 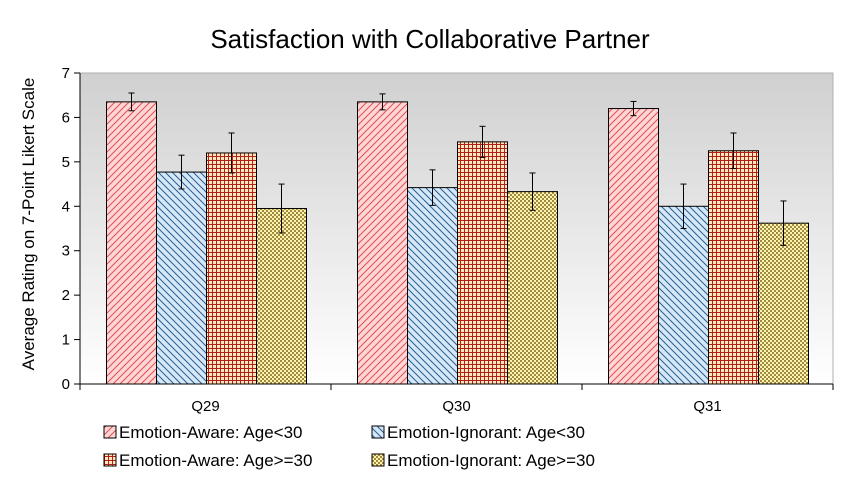 What do you see at coordinates (66, 384) in the screenshot?
I see `y-tick-label: 0` at bounding box center [66, 384].